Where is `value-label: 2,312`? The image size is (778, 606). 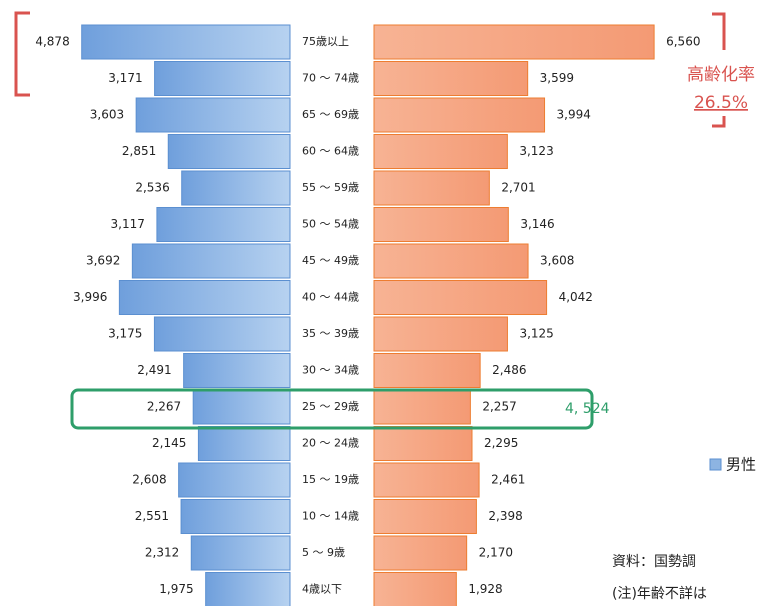
value-label: 2,312 is located at coordinates (162, 553).